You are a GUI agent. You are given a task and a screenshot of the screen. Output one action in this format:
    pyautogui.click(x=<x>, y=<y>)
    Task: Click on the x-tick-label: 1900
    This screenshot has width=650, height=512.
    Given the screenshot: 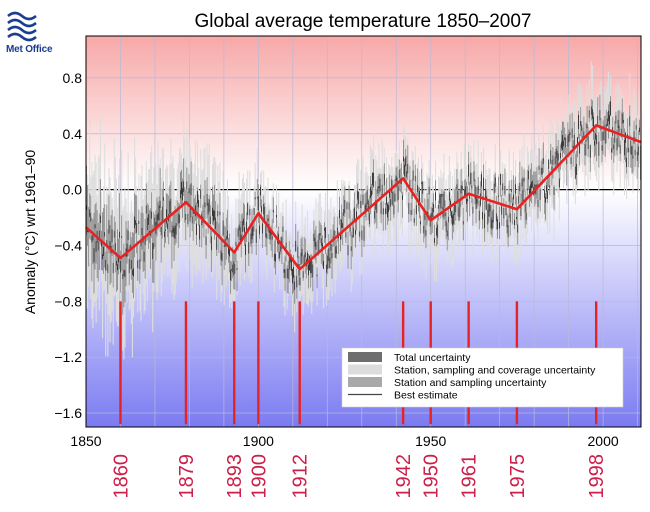 What is the action you would take?
    pyautogui.click(x=258, y=441)
    